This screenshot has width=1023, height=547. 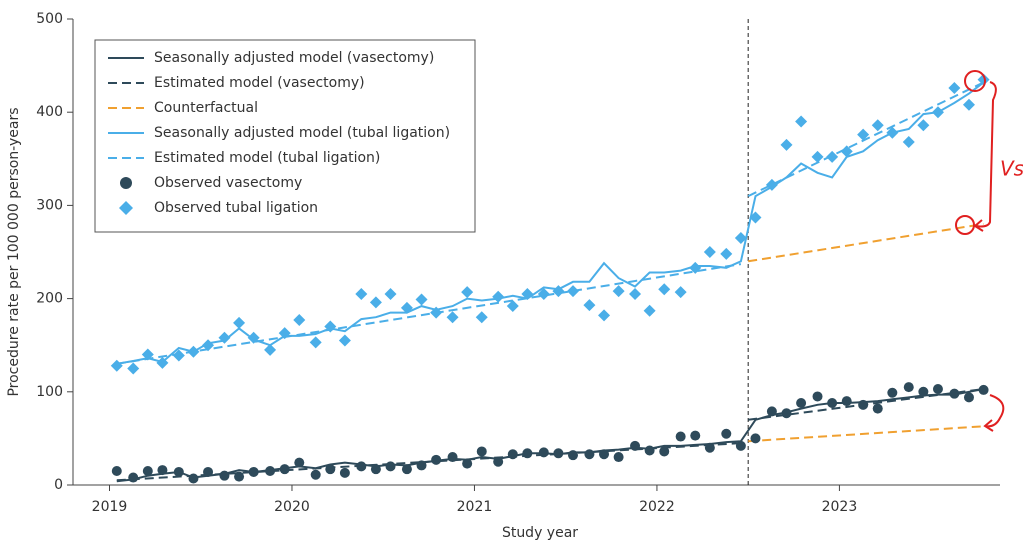 I want to click on x-tick-label: 2022, so click(x=657, y=507).